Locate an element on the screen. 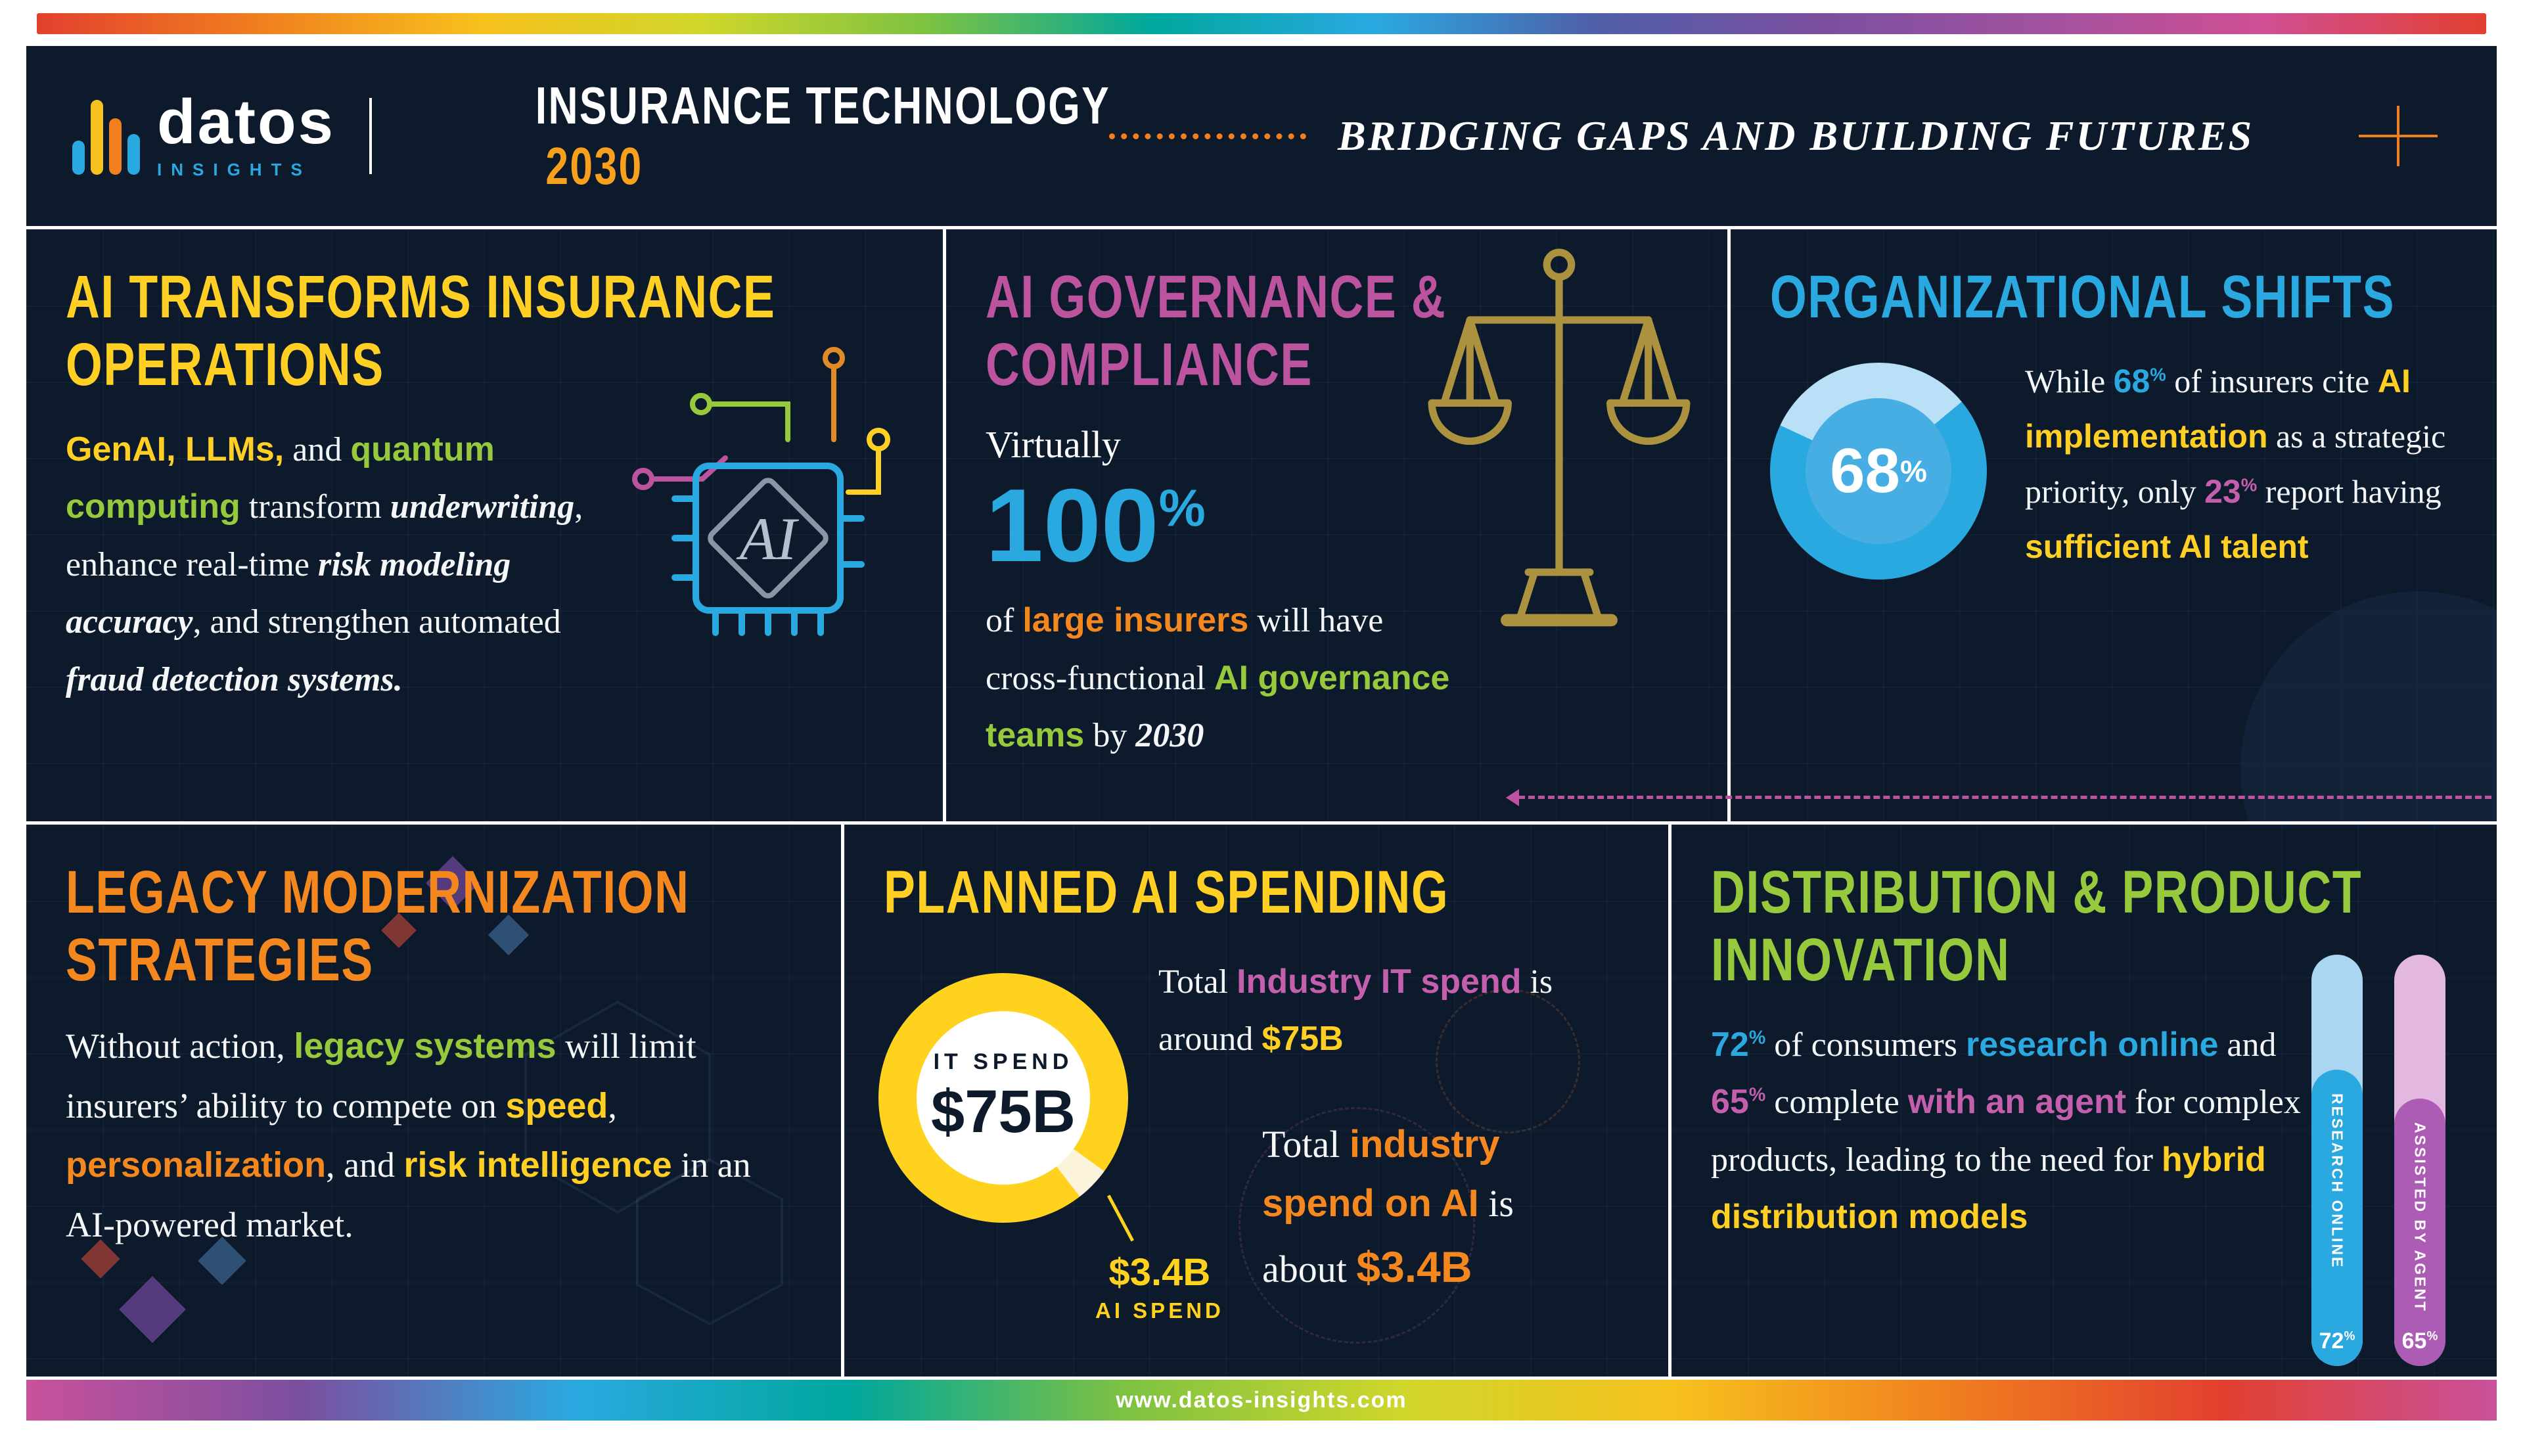 The width and height of the screenshot is (2523, 1456). top-rainbow-bar is located at coordinates (1261, 23).